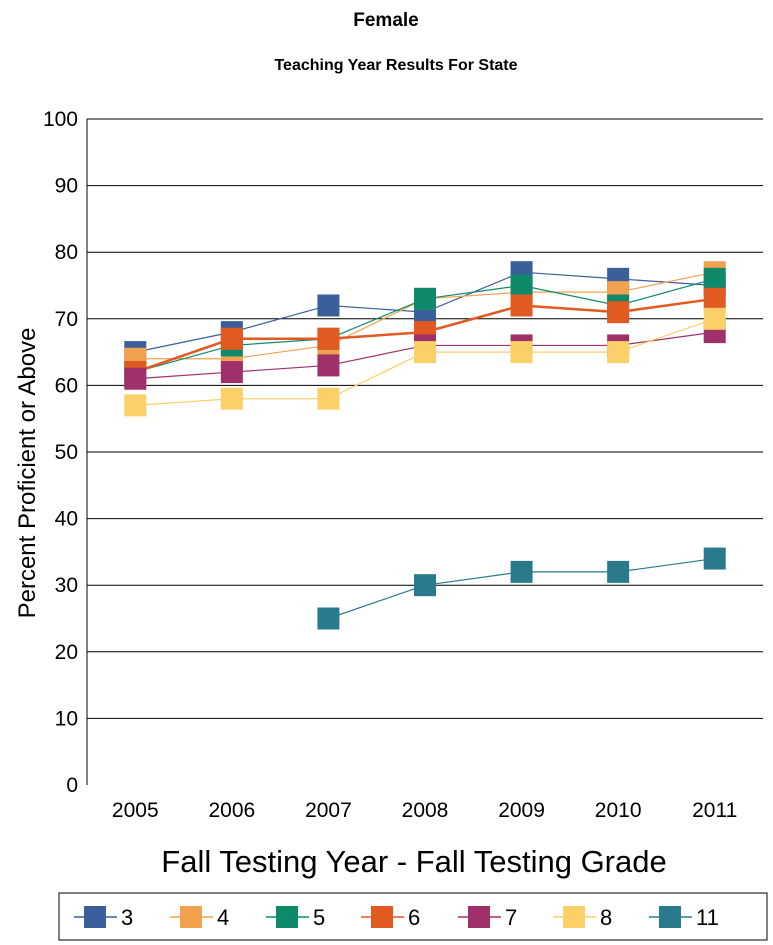  What do you see at coordinates (684, 917) in the screenshot?
I see `legend-item-11: 11` at bounding box center [684, 917].